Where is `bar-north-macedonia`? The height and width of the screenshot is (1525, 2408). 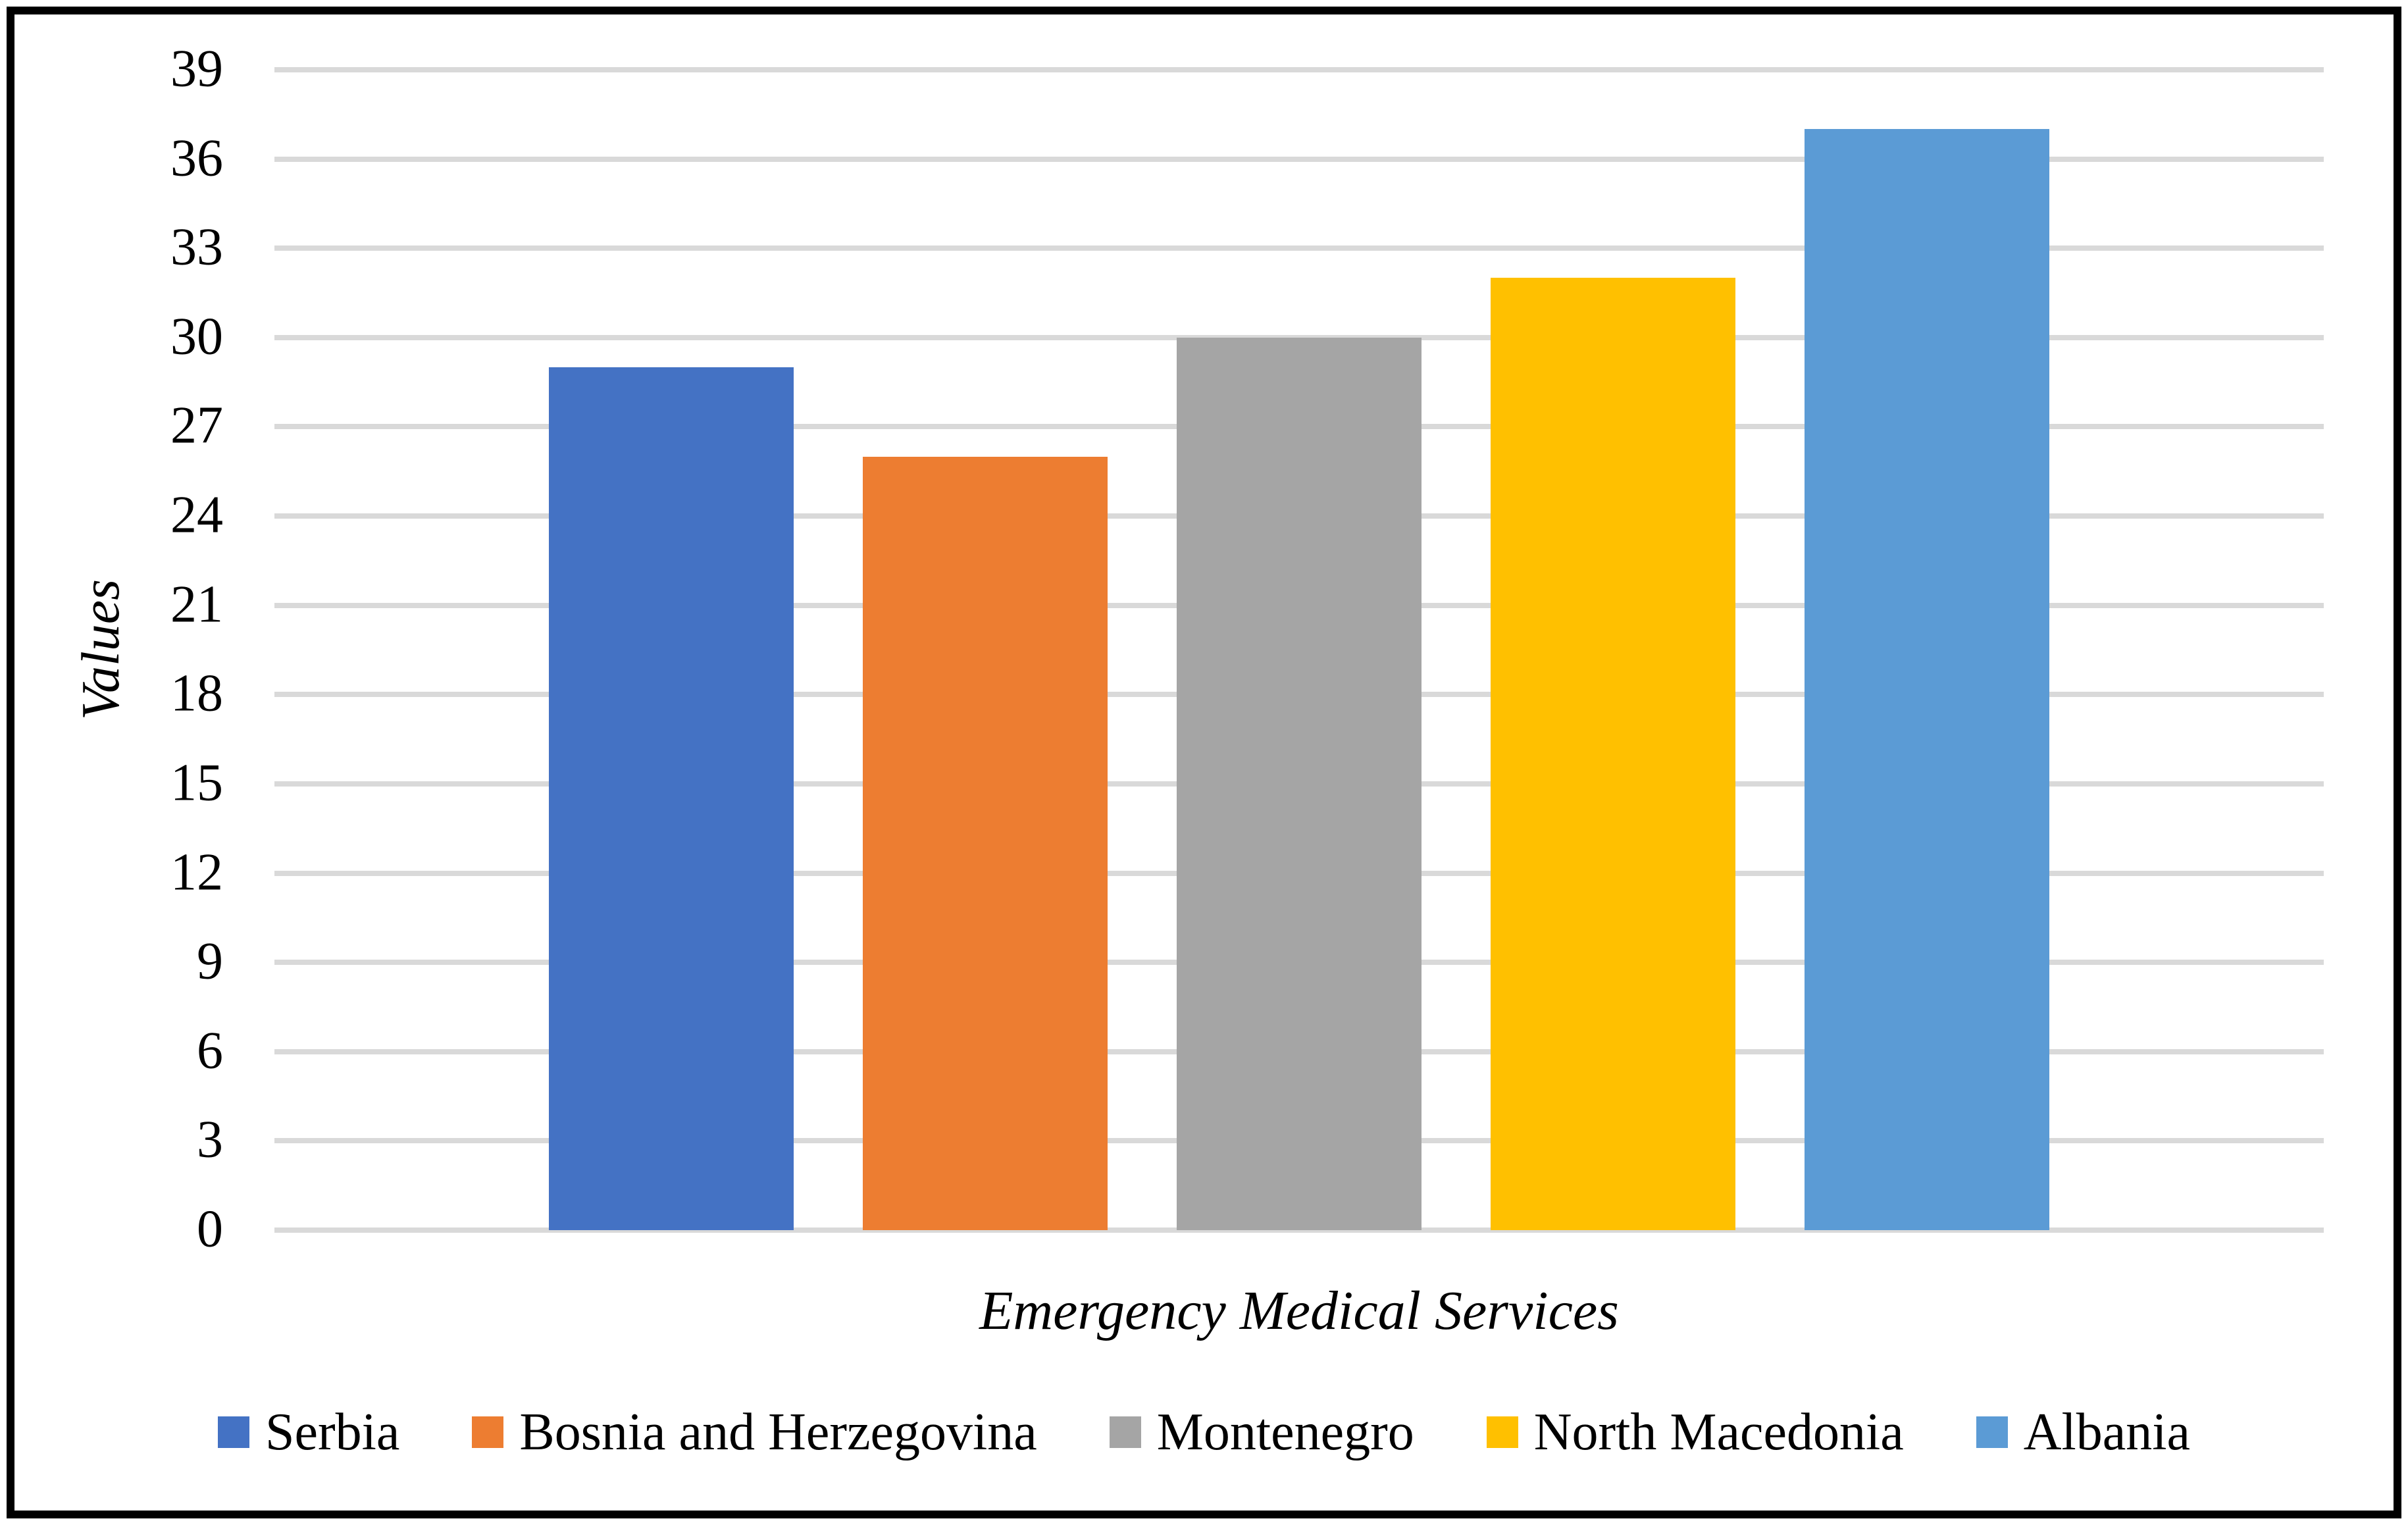
bar-north-macedonia is located at coordinates (1613, 754).